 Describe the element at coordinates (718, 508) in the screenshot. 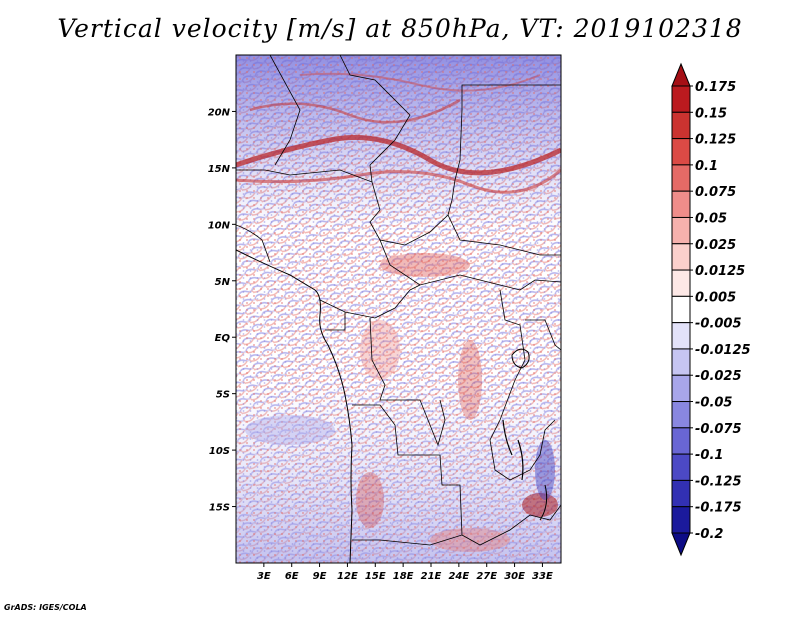

I see `colorbar-label: -0.175` at that location.